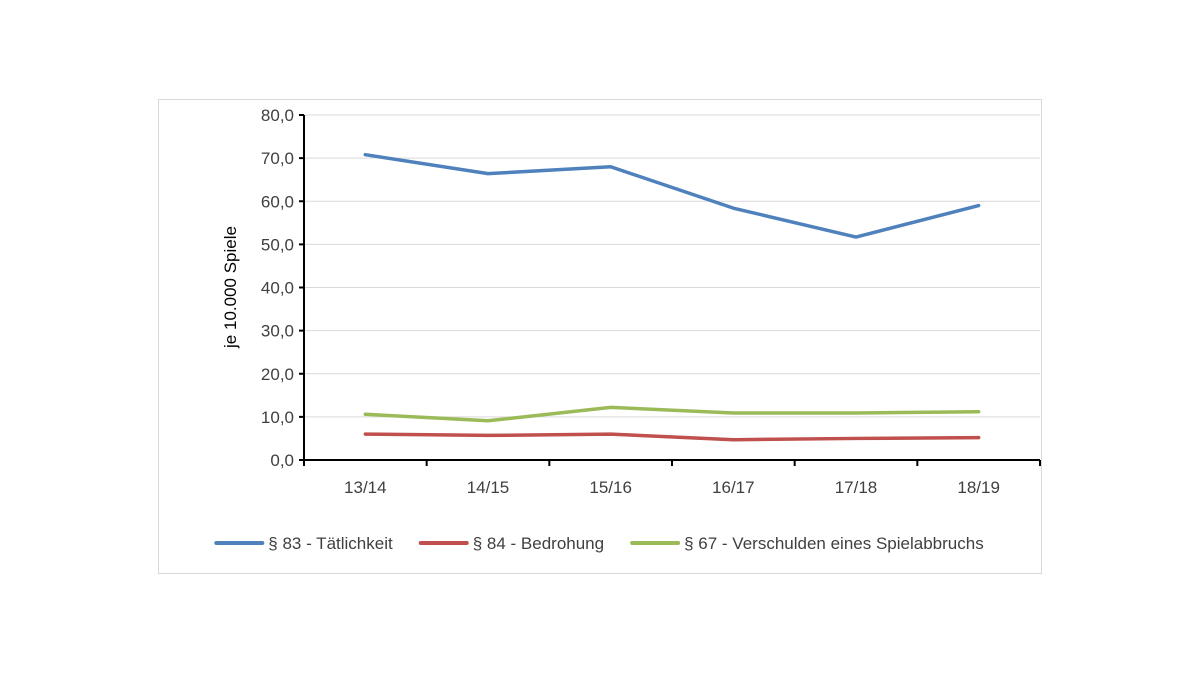 The height and width of the screenshot is (674, 1200). Describe the element at coordinates (277, 244) in the screenshot. I see `y-tick-label: 50,0` at that location.